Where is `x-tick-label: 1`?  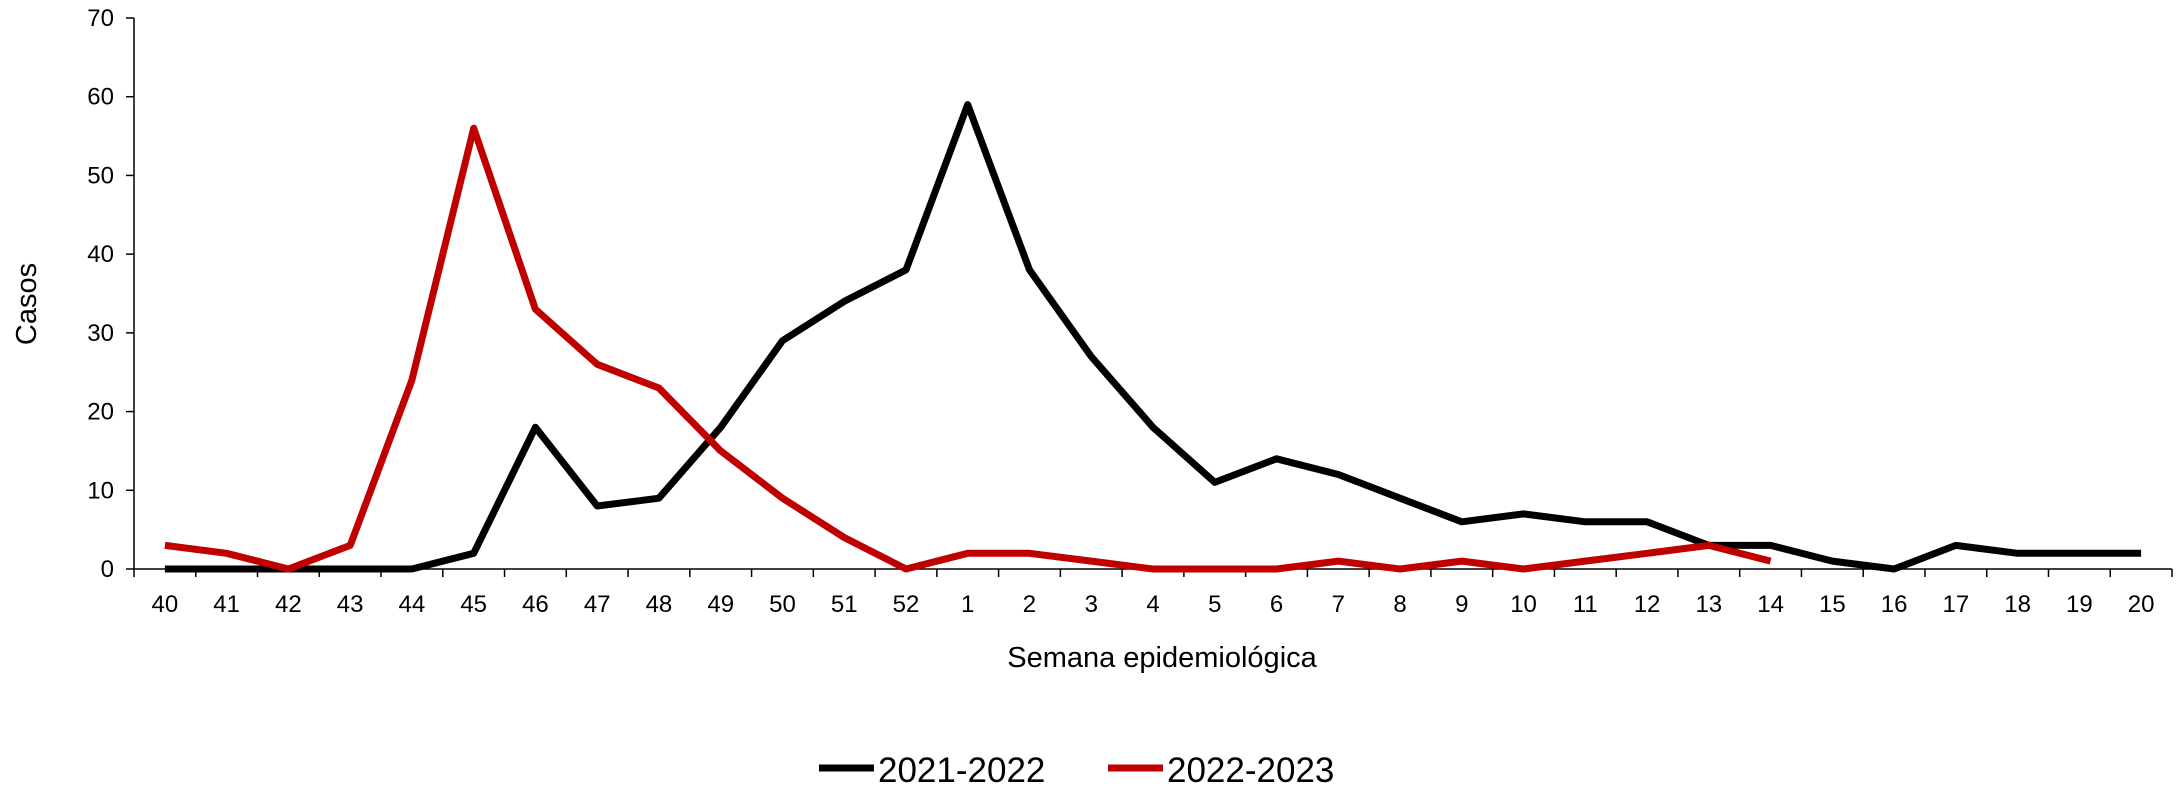 x-tick-label: 1 is located at coordinates (967, 604).